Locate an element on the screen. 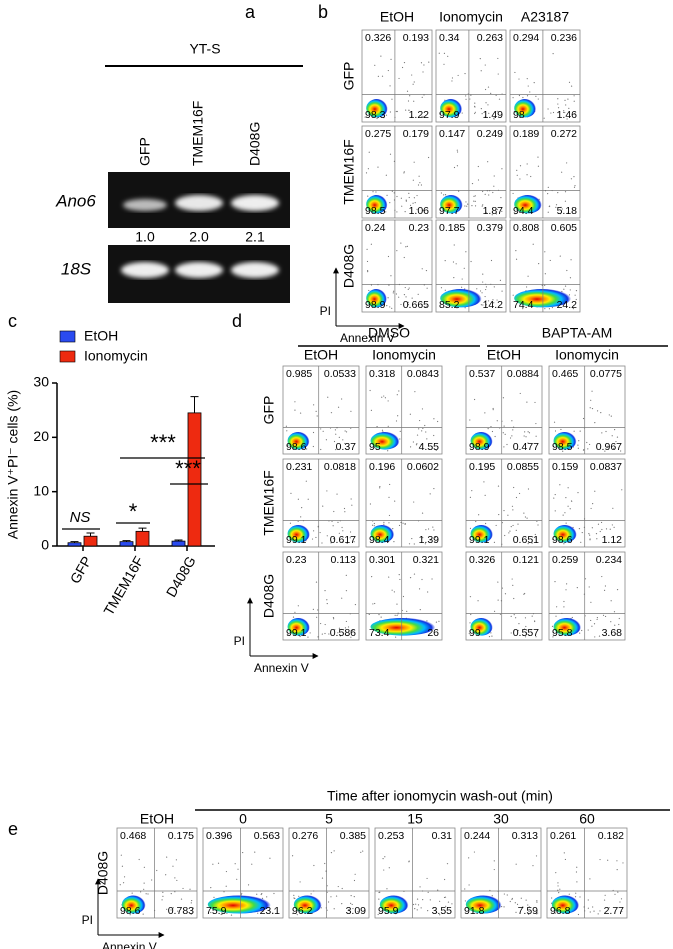  quadrant-value: 85.2 is located at coordinates (449, 305).